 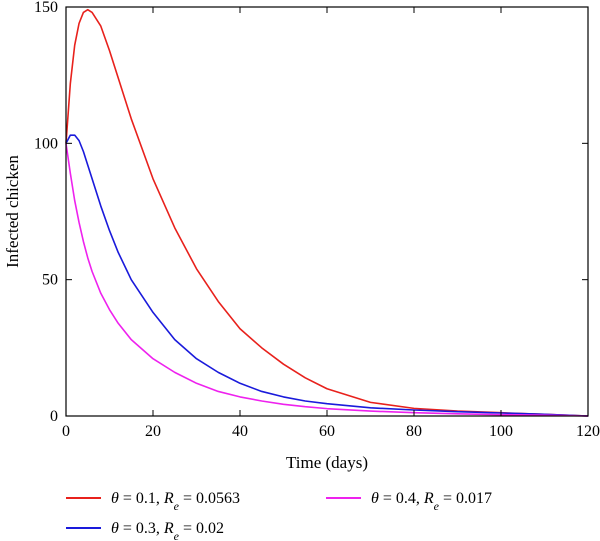 What do you see at coordinates (12, 211) in the screenshot?
I see `y-axis-title: Infected chicken` at bounding box center [12, 211].